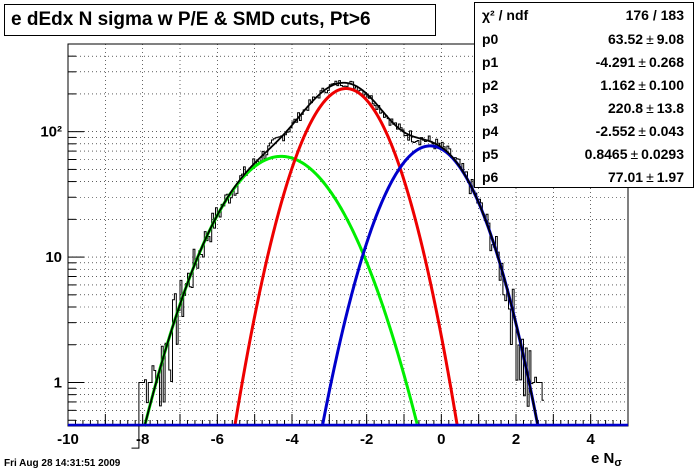 The image size is (696, 474). Describe the element at coordinates (516, 439) in the screenshot. I see `x-tick-label: 2` at that location.